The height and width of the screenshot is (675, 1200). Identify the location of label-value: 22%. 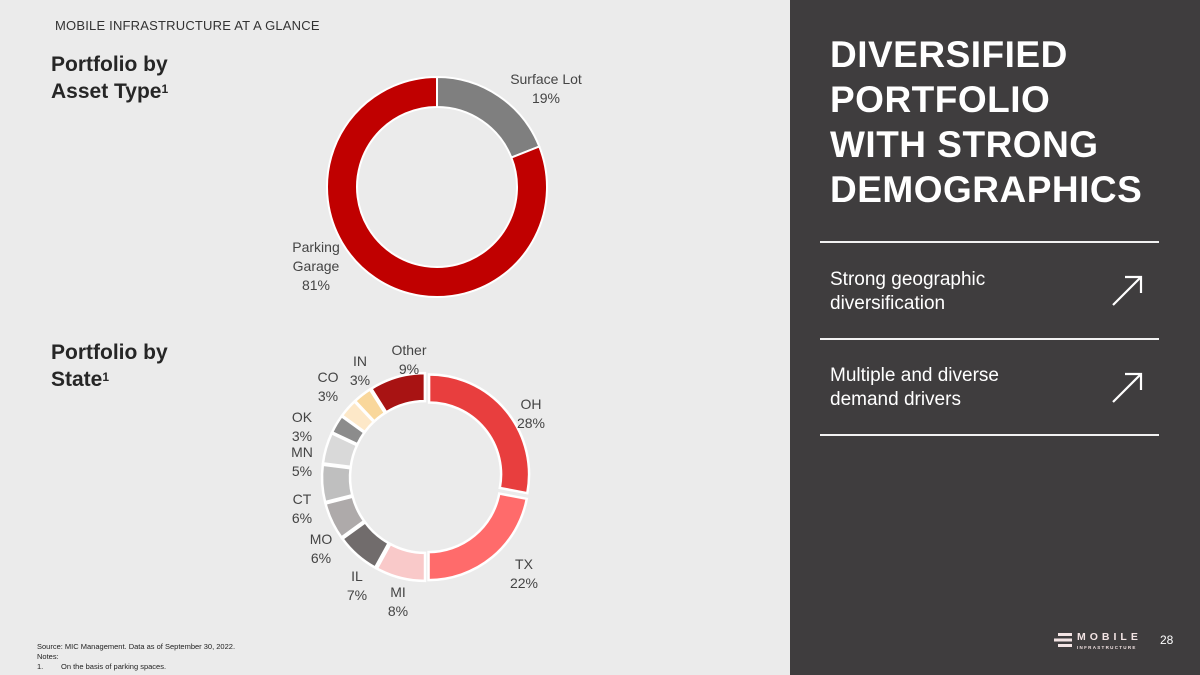
(524, 583).